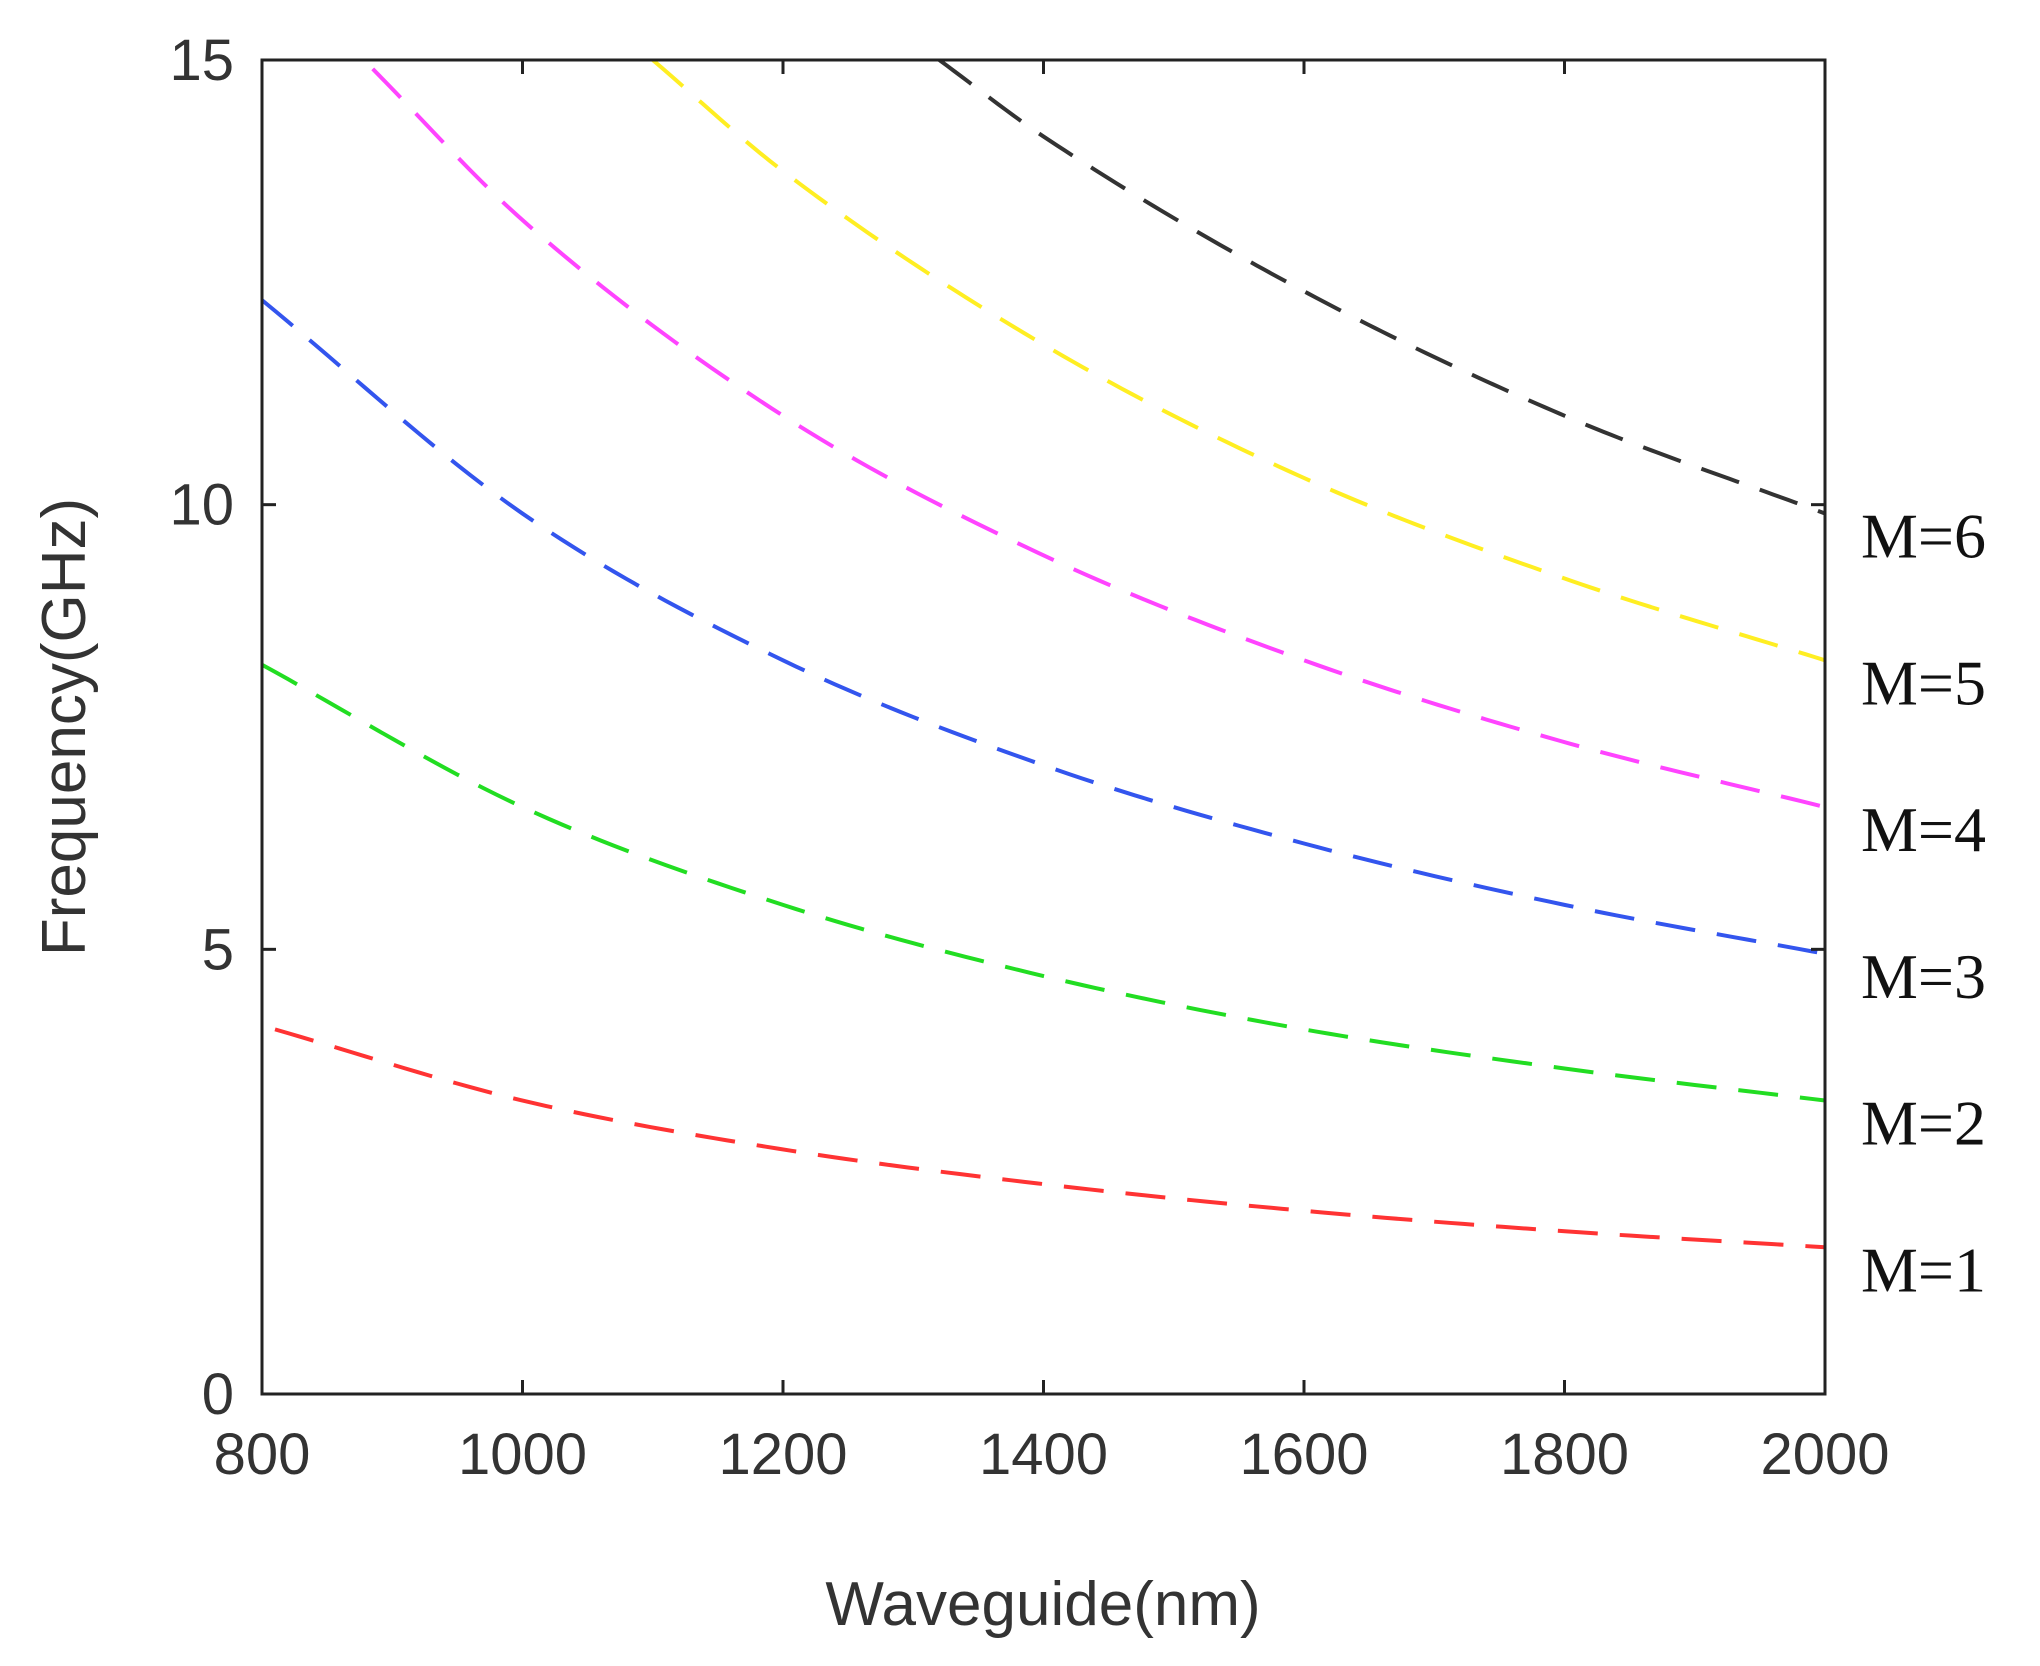  I want to click on series-line-m6, so click(1382, 287).